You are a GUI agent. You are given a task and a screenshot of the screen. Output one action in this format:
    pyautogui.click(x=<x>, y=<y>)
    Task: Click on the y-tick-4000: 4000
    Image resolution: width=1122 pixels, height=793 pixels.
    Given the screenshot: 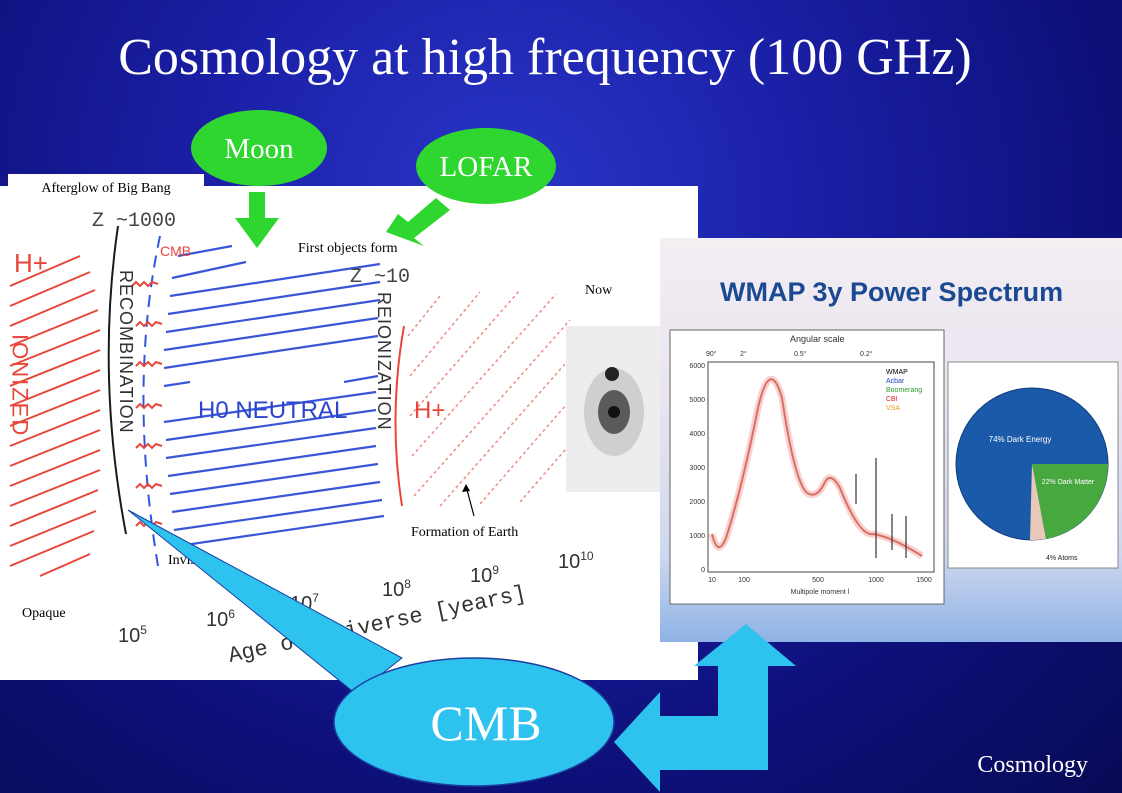 What is the action you would take?
    pyautogui.click(x=697, y=434)
    